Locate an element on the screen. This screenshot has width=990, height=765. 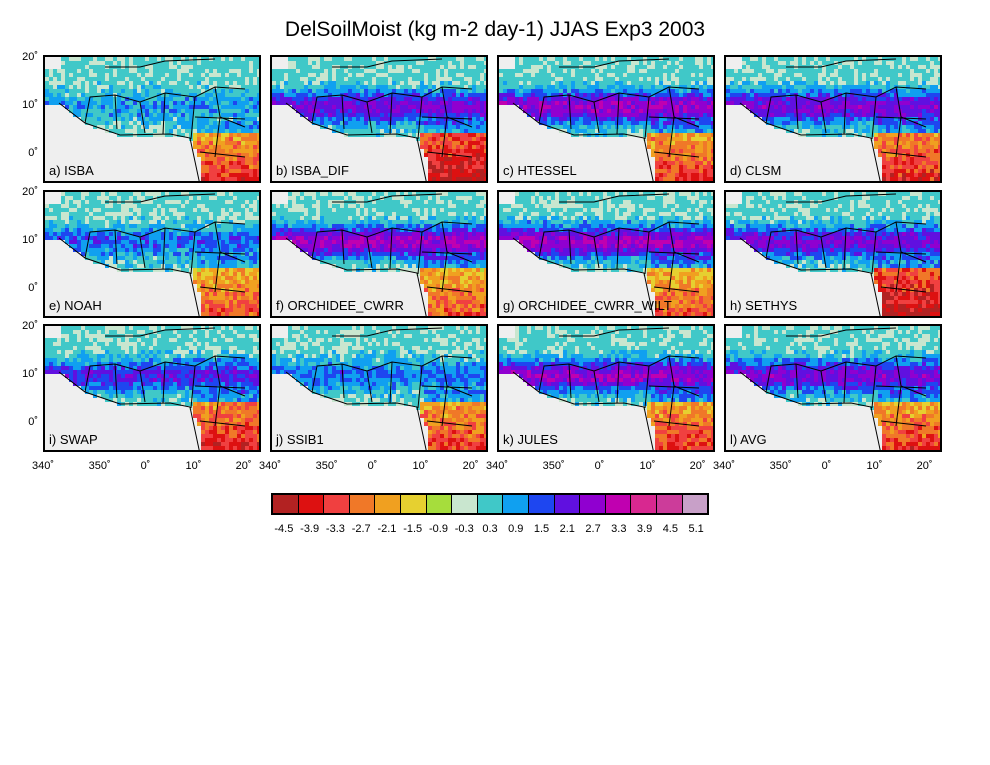
colorbar-tick-label: -1.5 is located at coordinates (413, 529).